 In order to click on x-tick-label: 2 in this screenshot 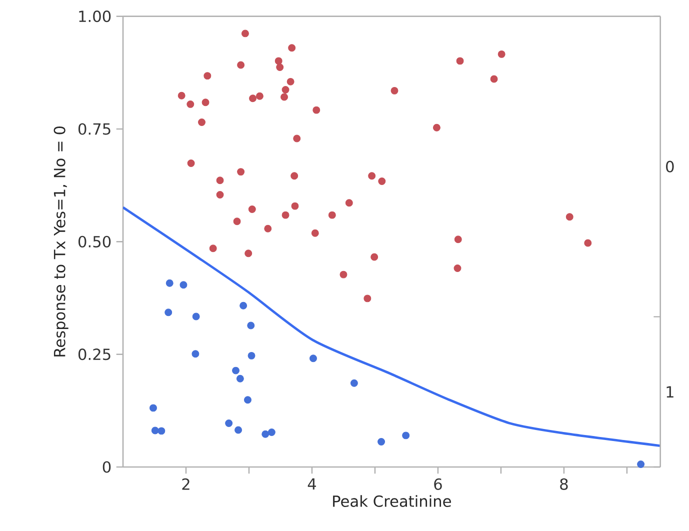, I will do `click(186, 484)`.